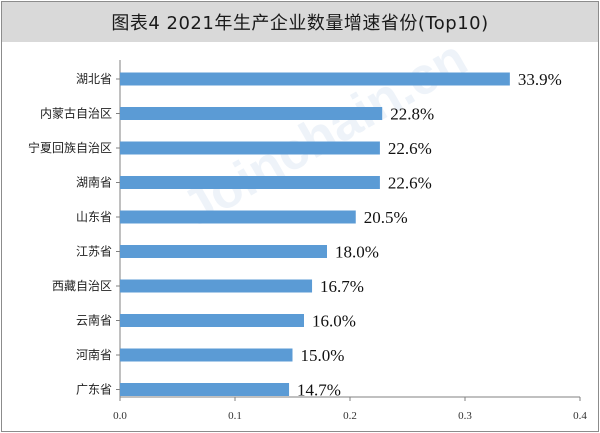 The height and width of the screenshot is (433, 600). Describe the element at coordinates (82, 286) in the screenshot. I see `category-label: 西藏自治区` at that location.